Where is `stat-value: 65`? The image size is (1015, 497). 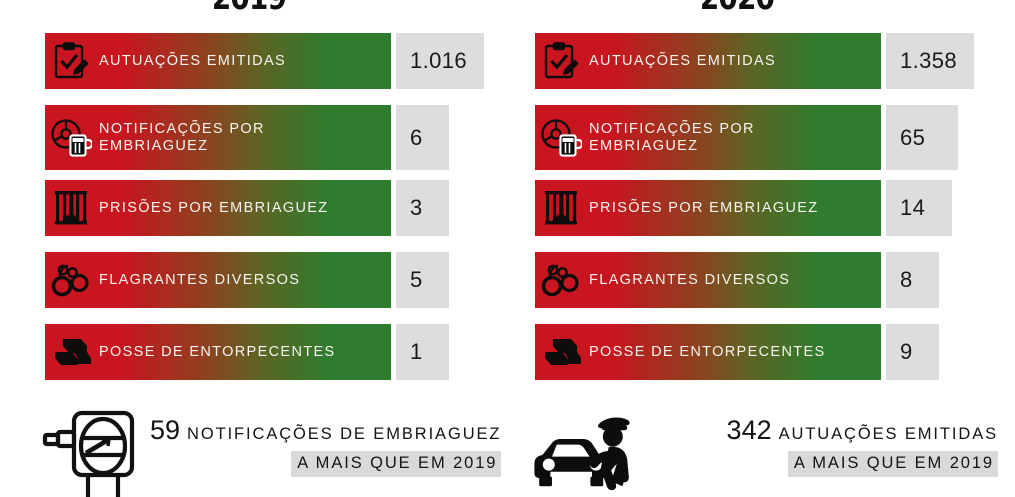
stat-value: 65 is located at coordinates (922, 137).